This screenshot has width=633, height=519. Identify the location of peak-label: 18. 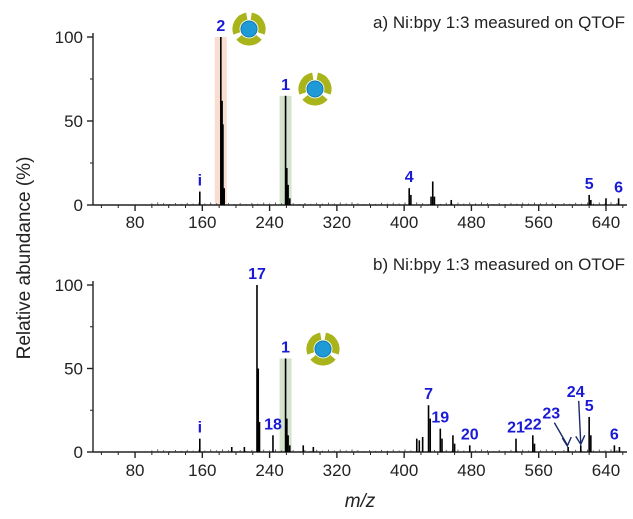
(273, 424).